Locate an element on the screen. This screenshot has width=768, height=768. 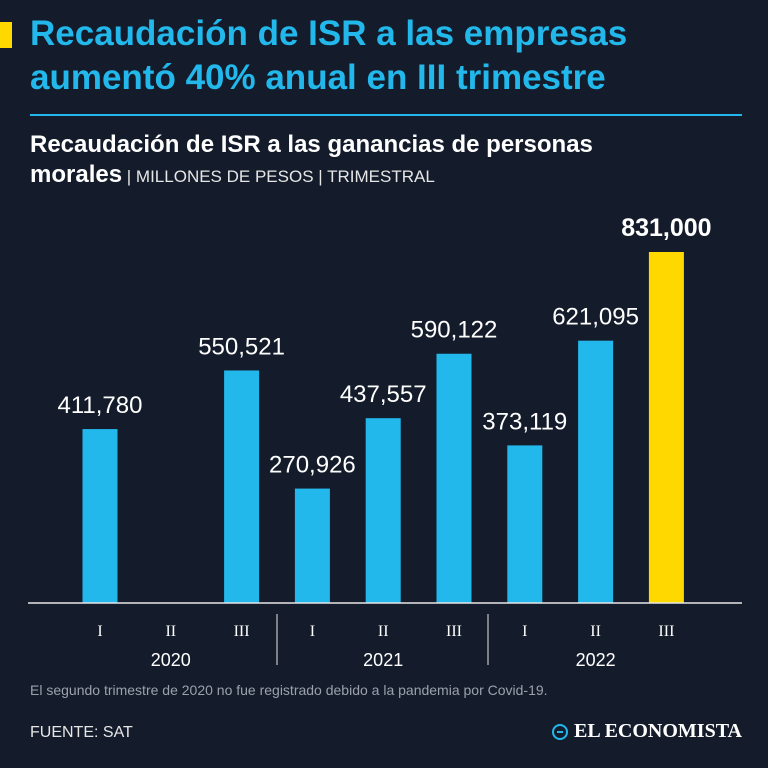
source-label: FUENTE: SAT is located at coordinates (81, 732).